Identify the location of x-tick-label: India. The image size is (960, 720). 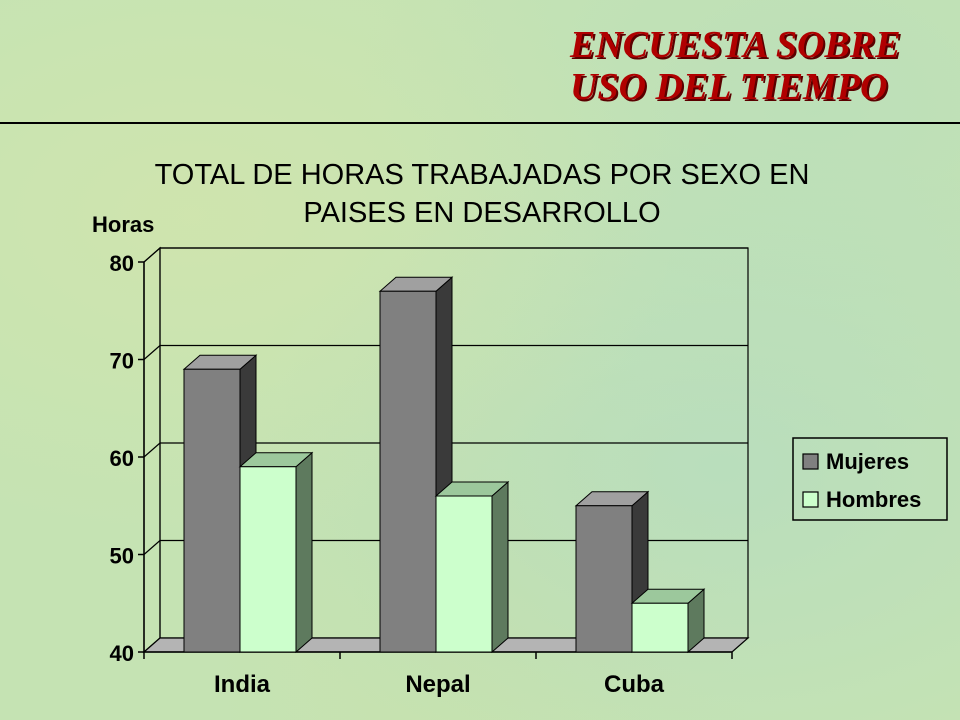
(242, 684).